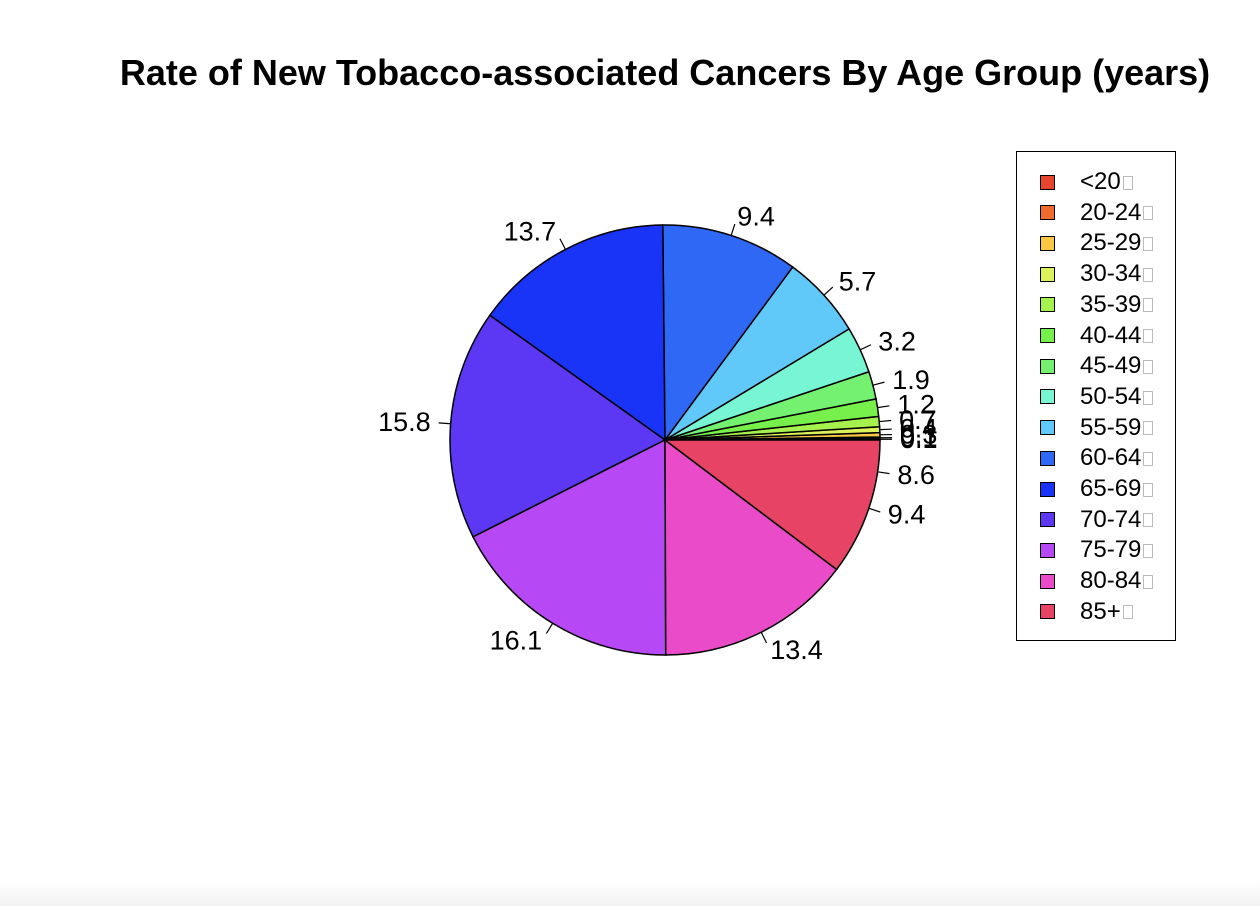  I want to click on legend-item: 40-44, so click(1097, 336).